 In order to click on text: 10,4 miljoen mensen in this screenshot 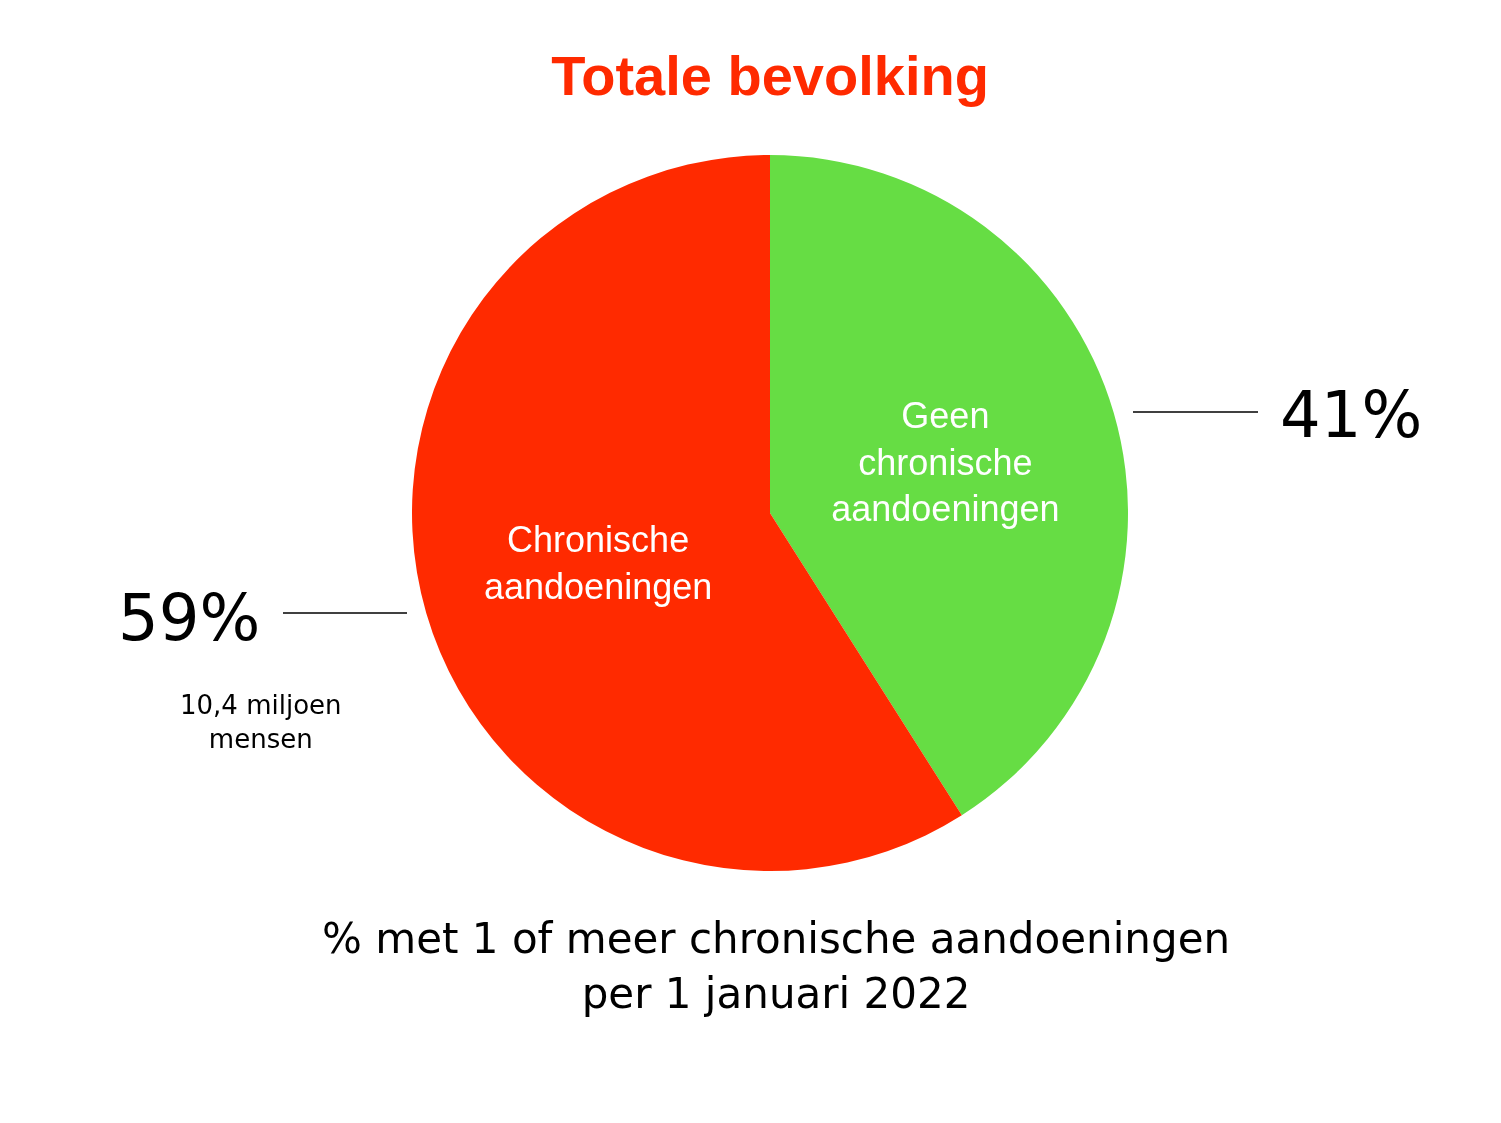, I will do `click(261, 722)`.